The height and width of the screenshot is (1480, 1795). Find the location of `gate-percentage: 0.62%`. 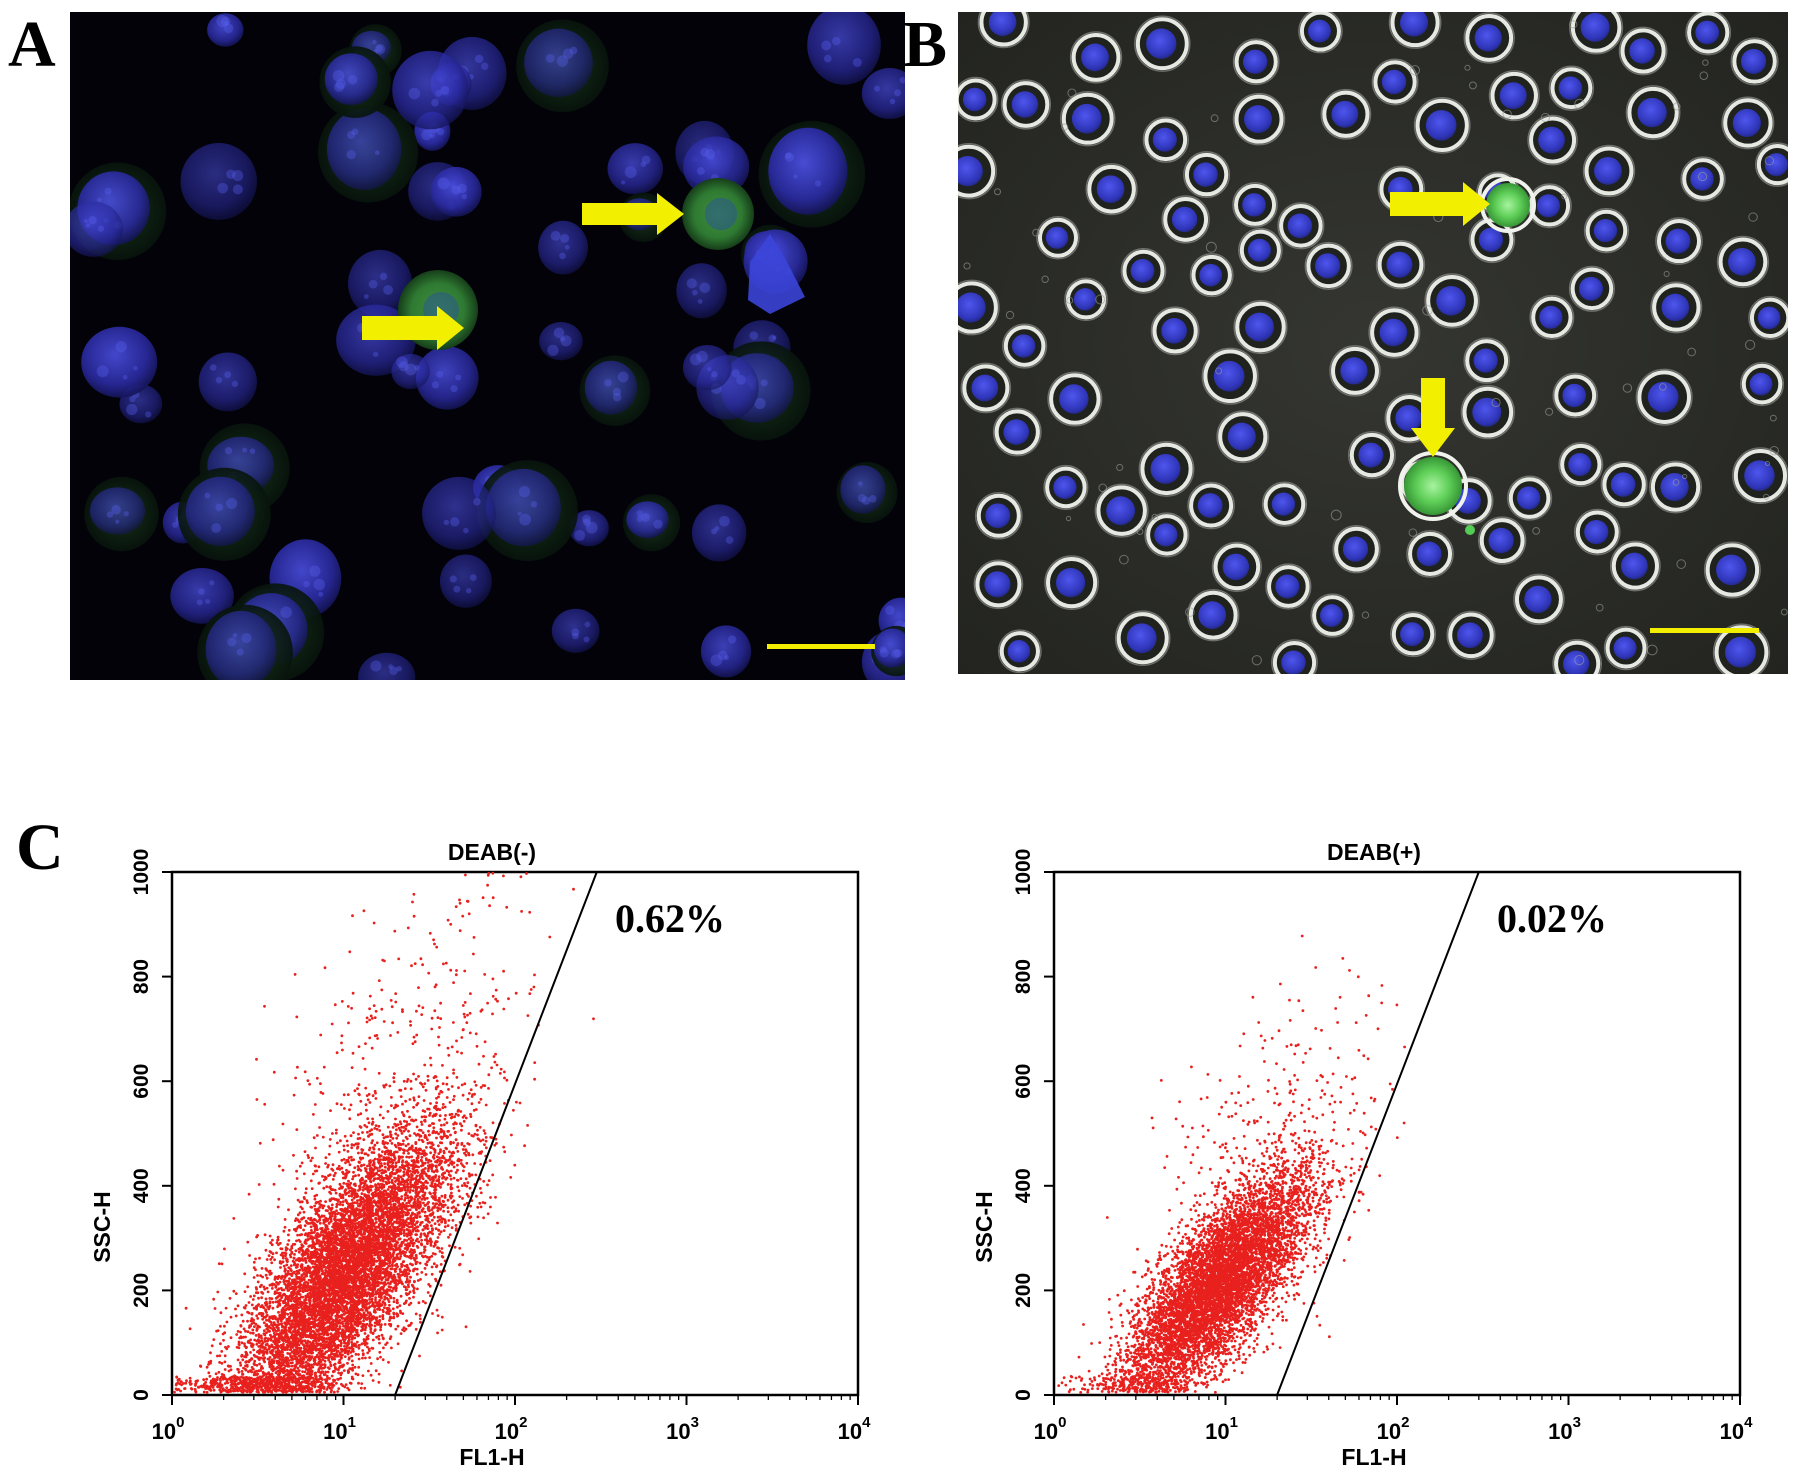

gate-percentage: 0.62% is located at coordinates (670, 918).